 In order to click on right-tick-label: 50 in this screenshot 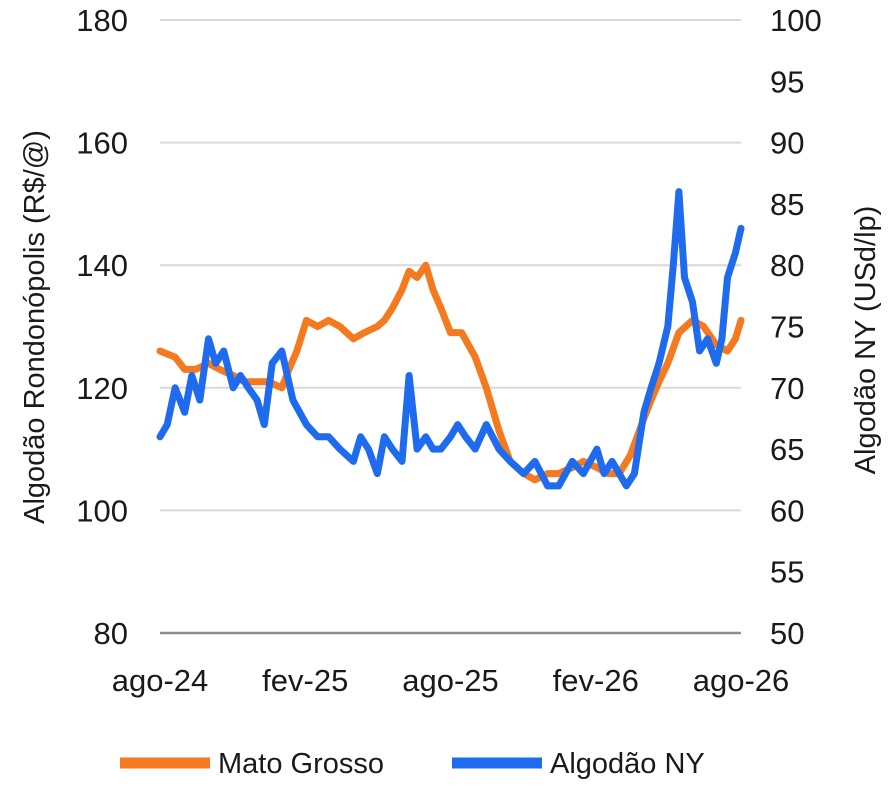, I will do `click(787, 633)`.